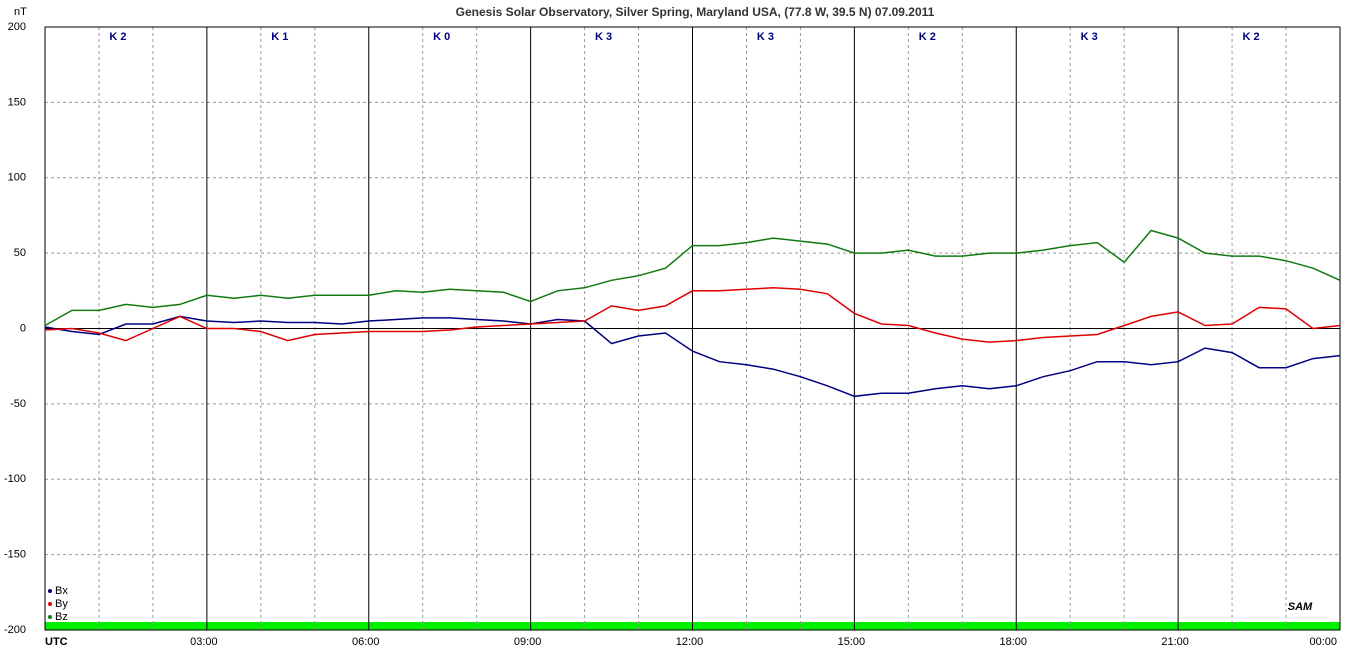 This screenshot has width=1360, height=657. I want to click on x-tick-label: 15:00, so click(852, 642).